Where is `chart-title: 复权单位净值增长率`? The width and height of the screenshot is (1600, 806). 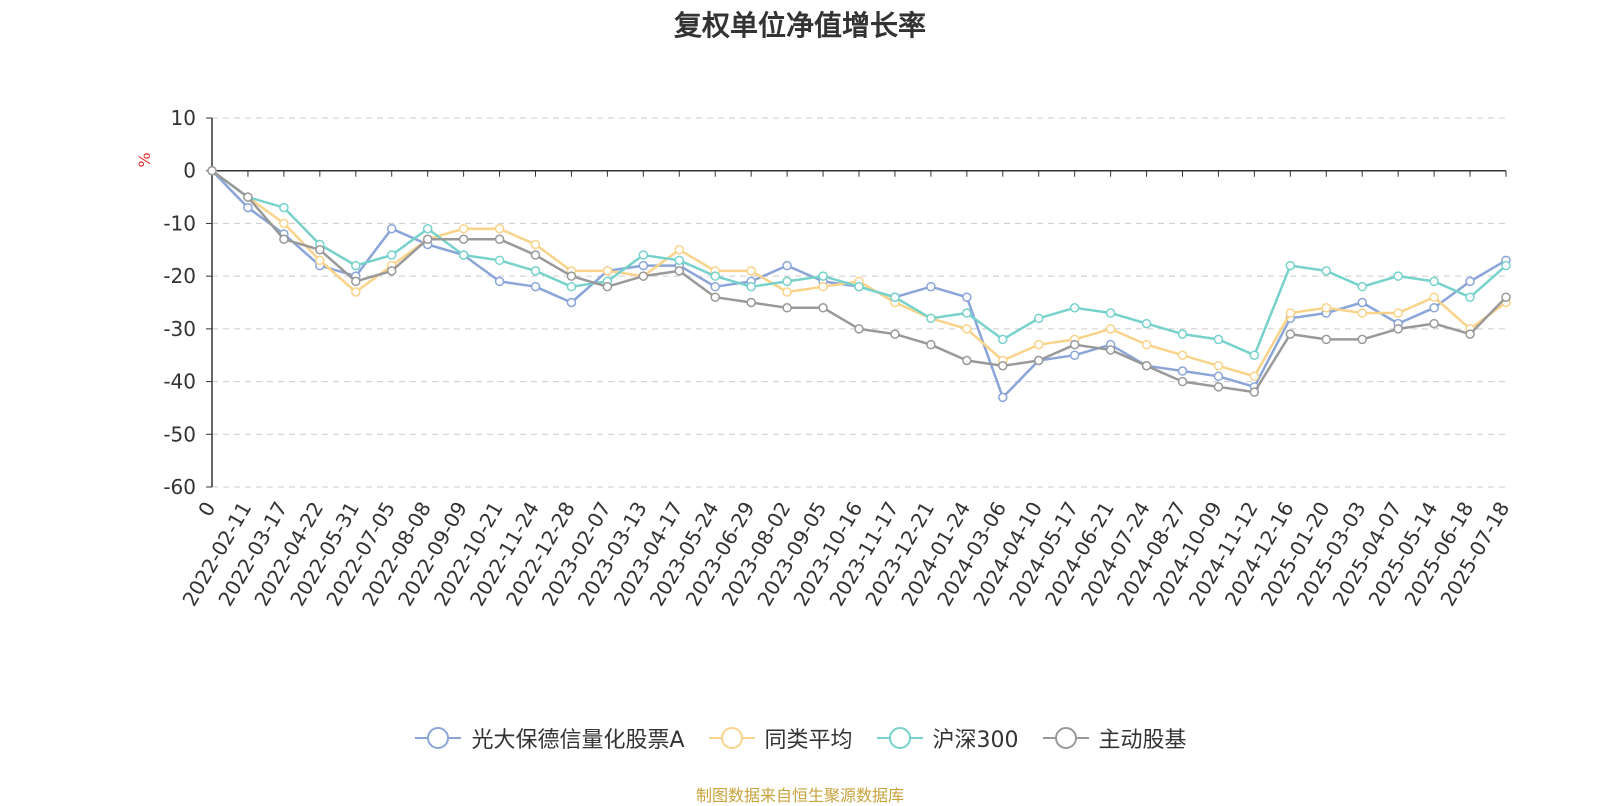
chart-title: 复权单位净值增长率 is located at coordinates (799, 25).